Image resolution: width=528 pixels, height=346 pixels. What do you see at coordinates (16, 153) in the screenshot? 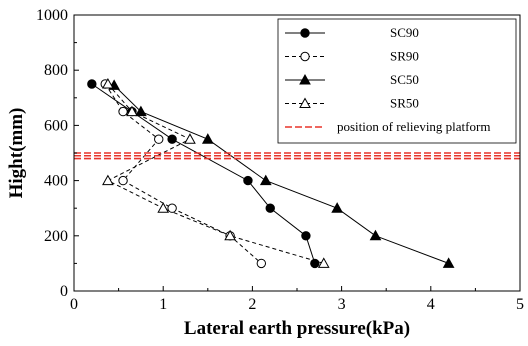
I see `y-axis-title: Hight(mm)` at bounding box center [16, 153].